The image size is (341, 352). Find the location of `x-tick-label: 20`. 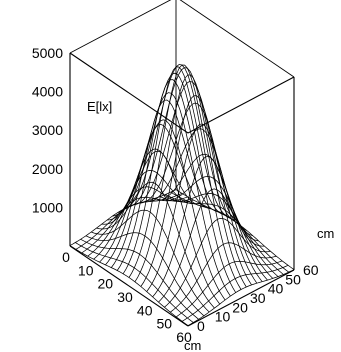

x-tick-label: 20 is located at coordinates (106, 284).